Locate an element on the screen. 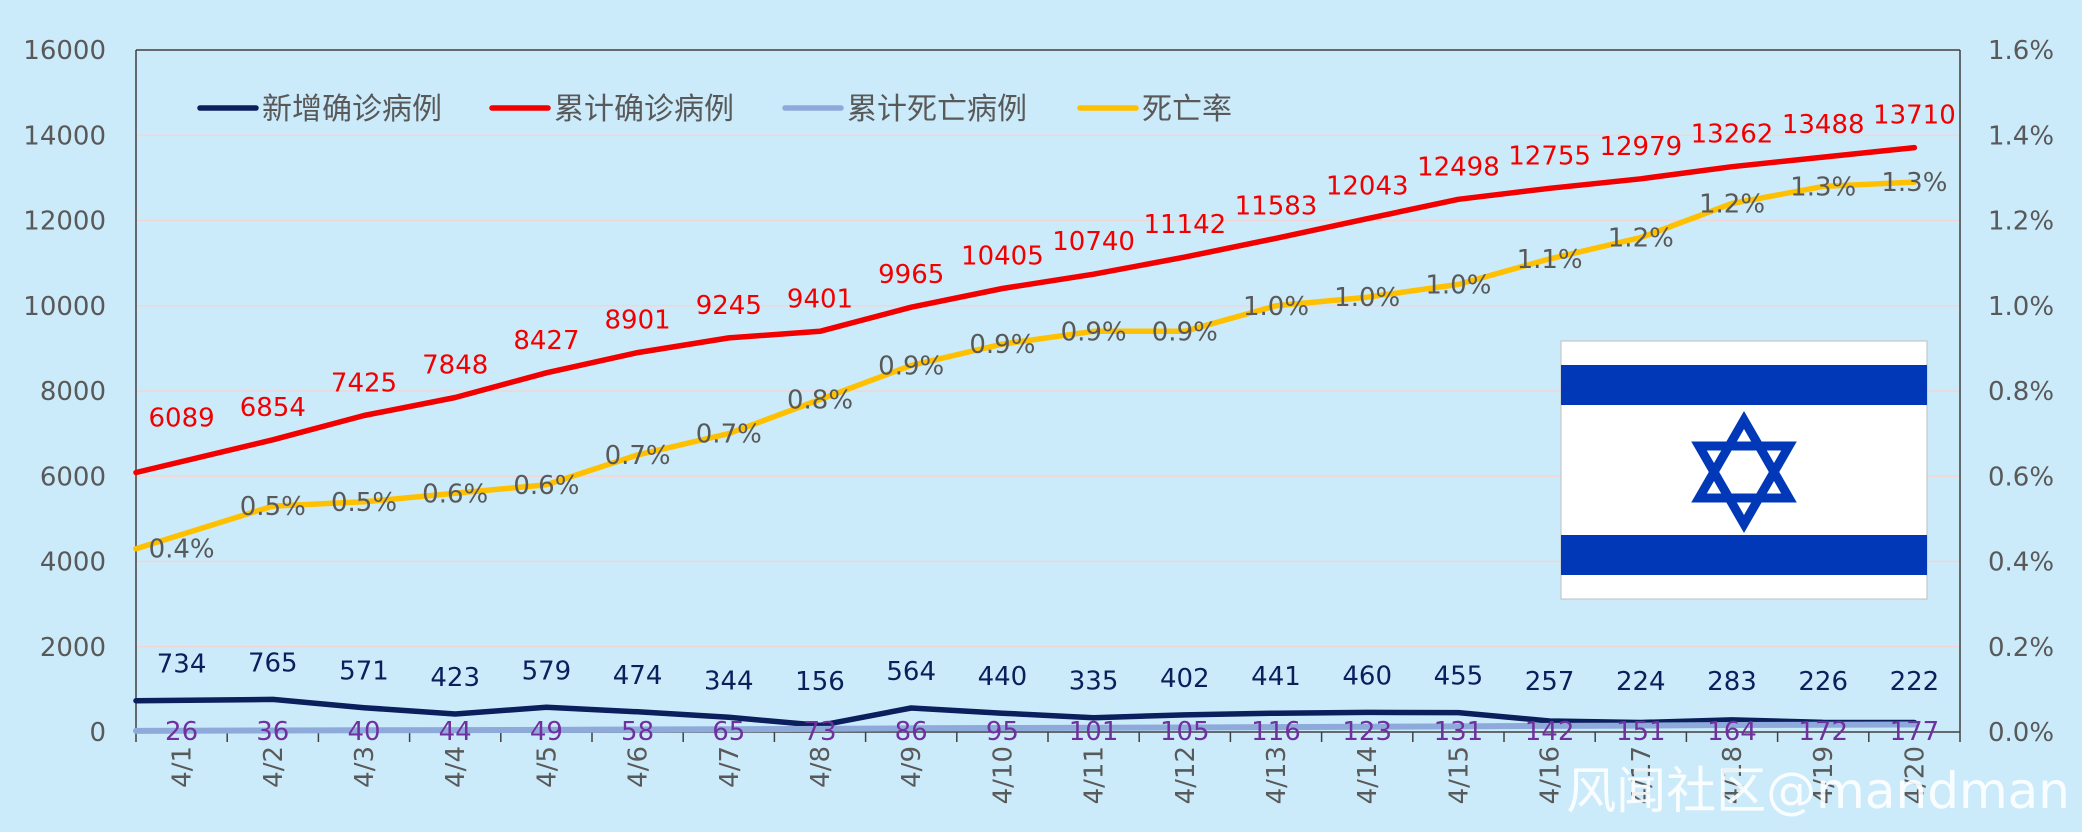  x-tick-label: 4/3 is located at coordinates (365, 767).